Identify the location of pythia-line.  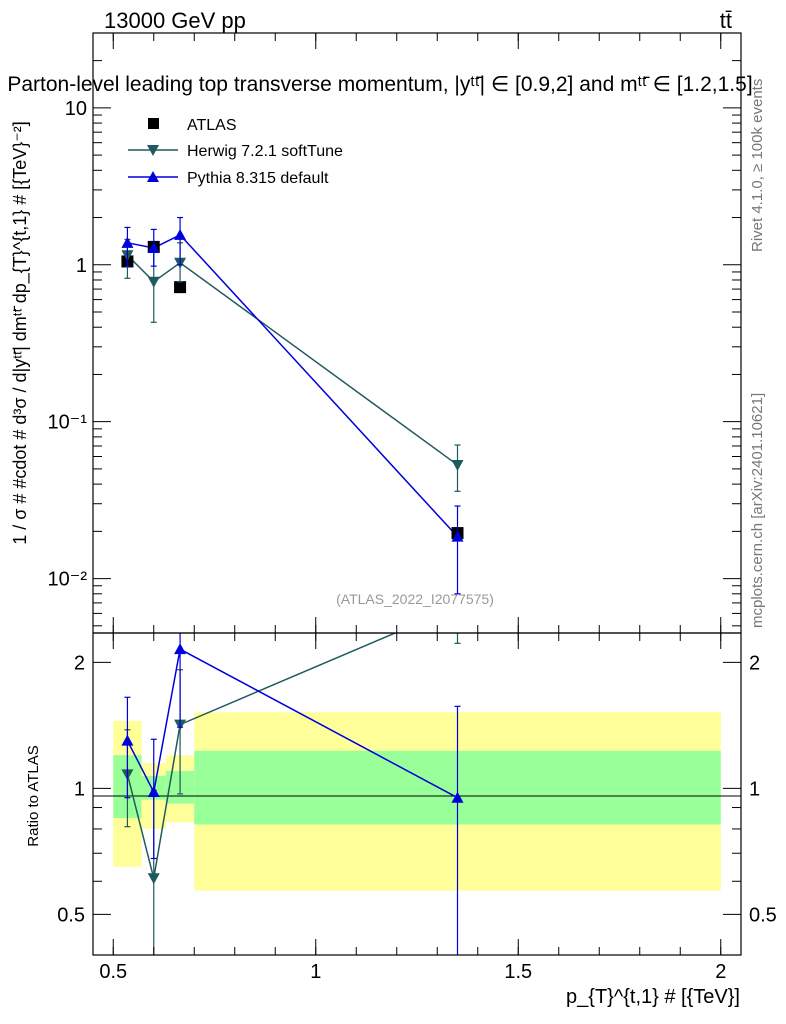
(293, 385).